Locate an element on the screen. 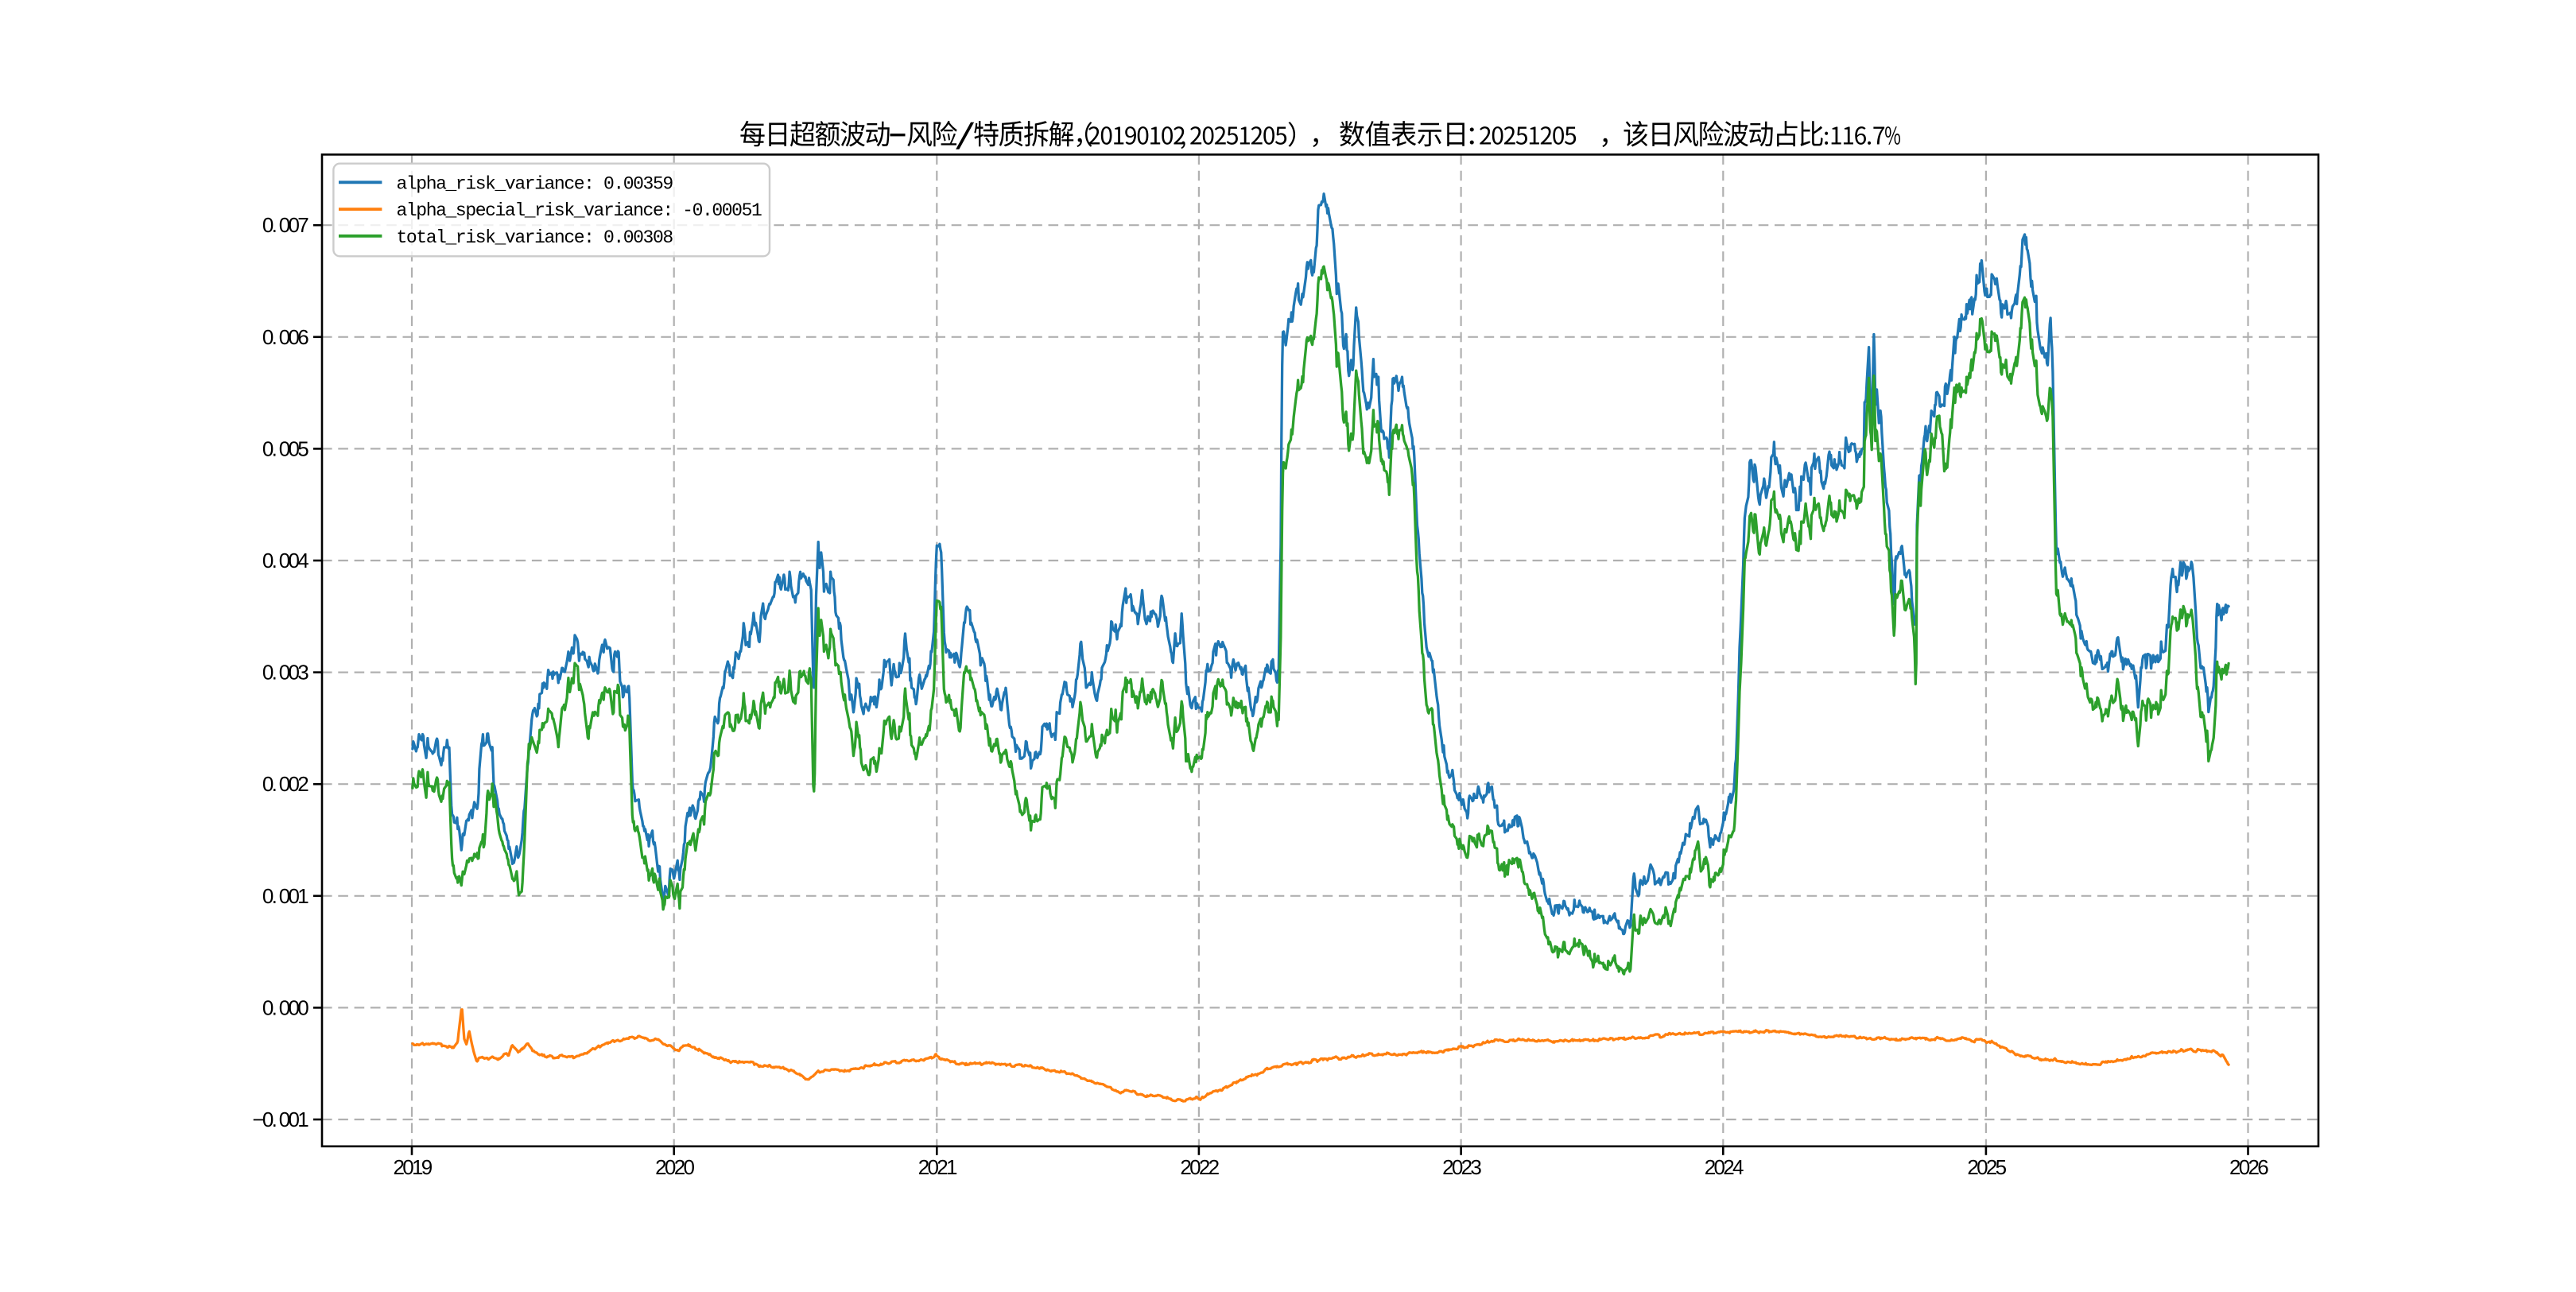  svg-text: 0. 003 is located at coordinates (285, 673).